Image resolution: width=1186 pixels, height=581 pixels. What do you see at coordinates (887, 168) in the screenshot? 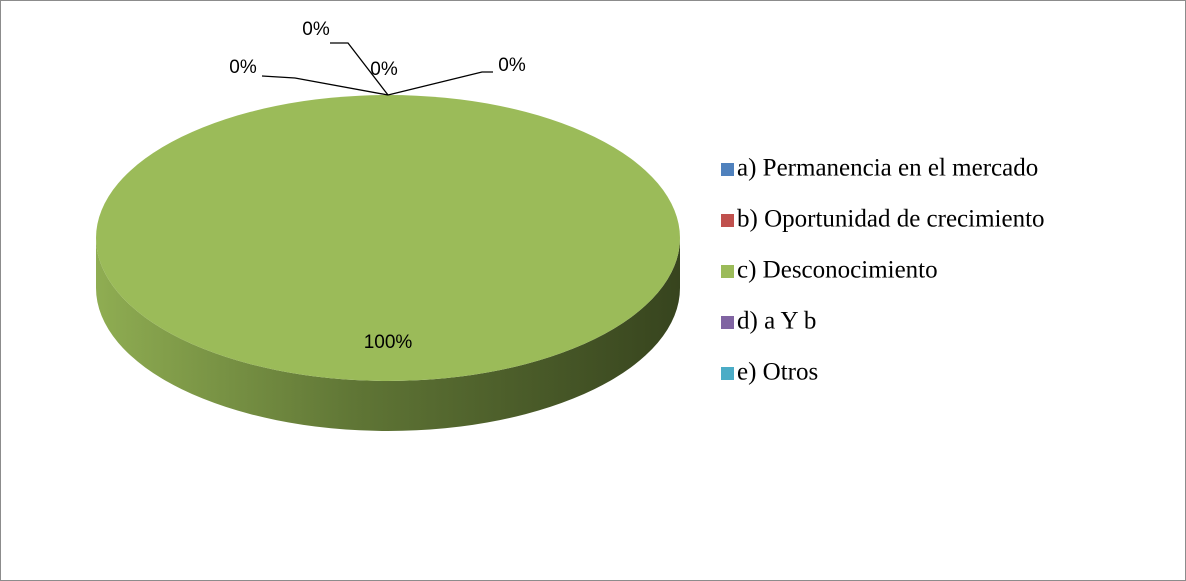
I see `legend-label: a) Permanencia en el mercado` at bounding box center [887, 168].